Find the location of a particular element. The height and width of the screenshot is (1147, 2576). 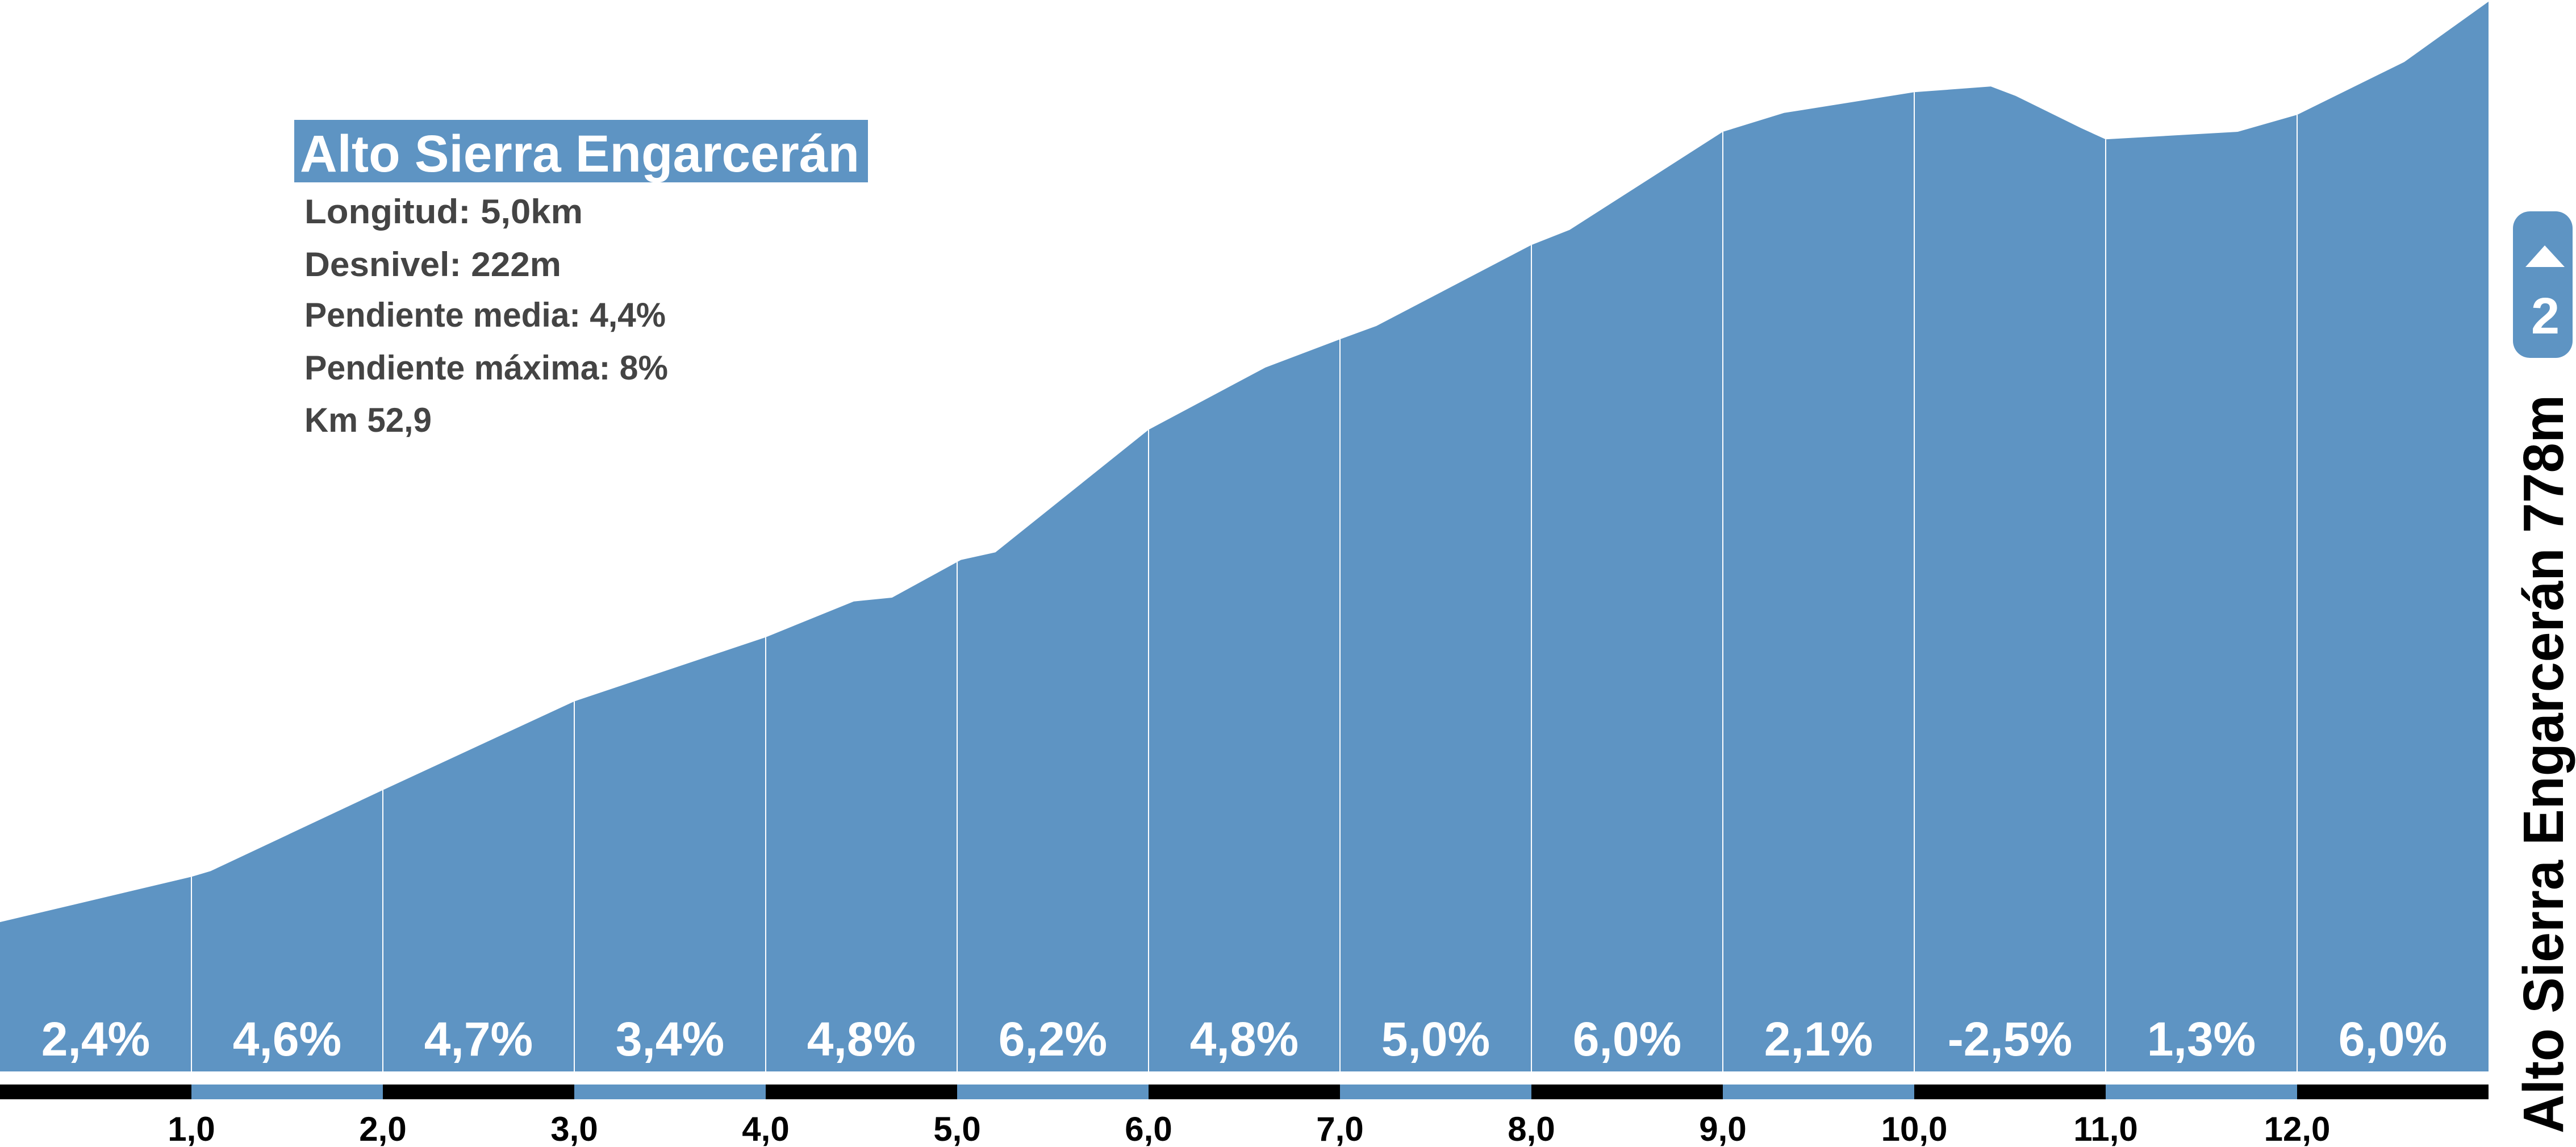

x-tick-label: 11,0 is located at coordinates (2105, 1128).